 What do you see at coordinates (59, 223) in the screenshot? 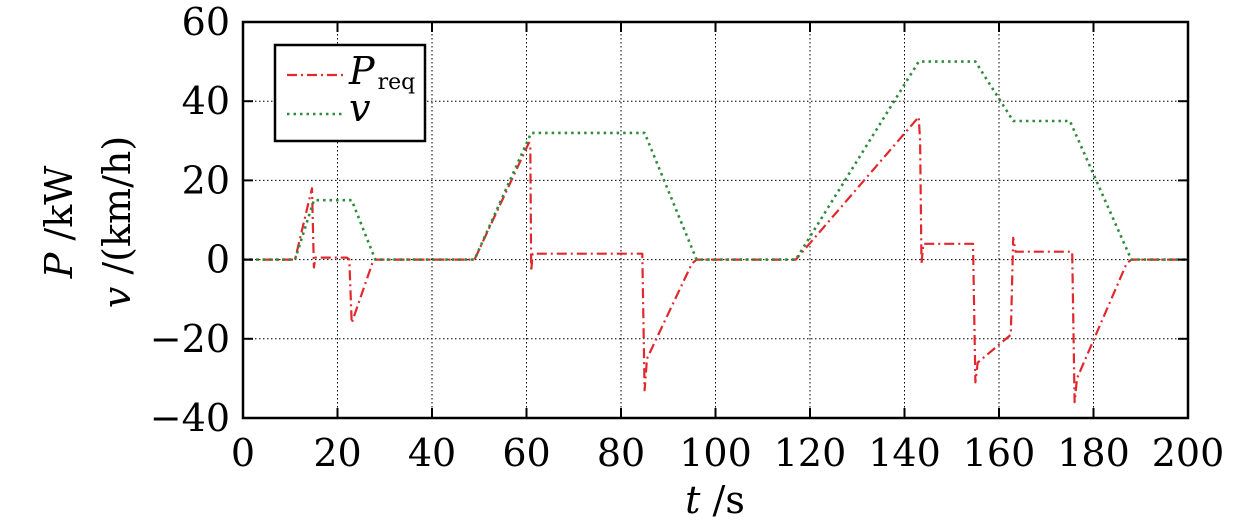
I see `y-axis-label-power: P /kW` at bounding box center [59, 223].